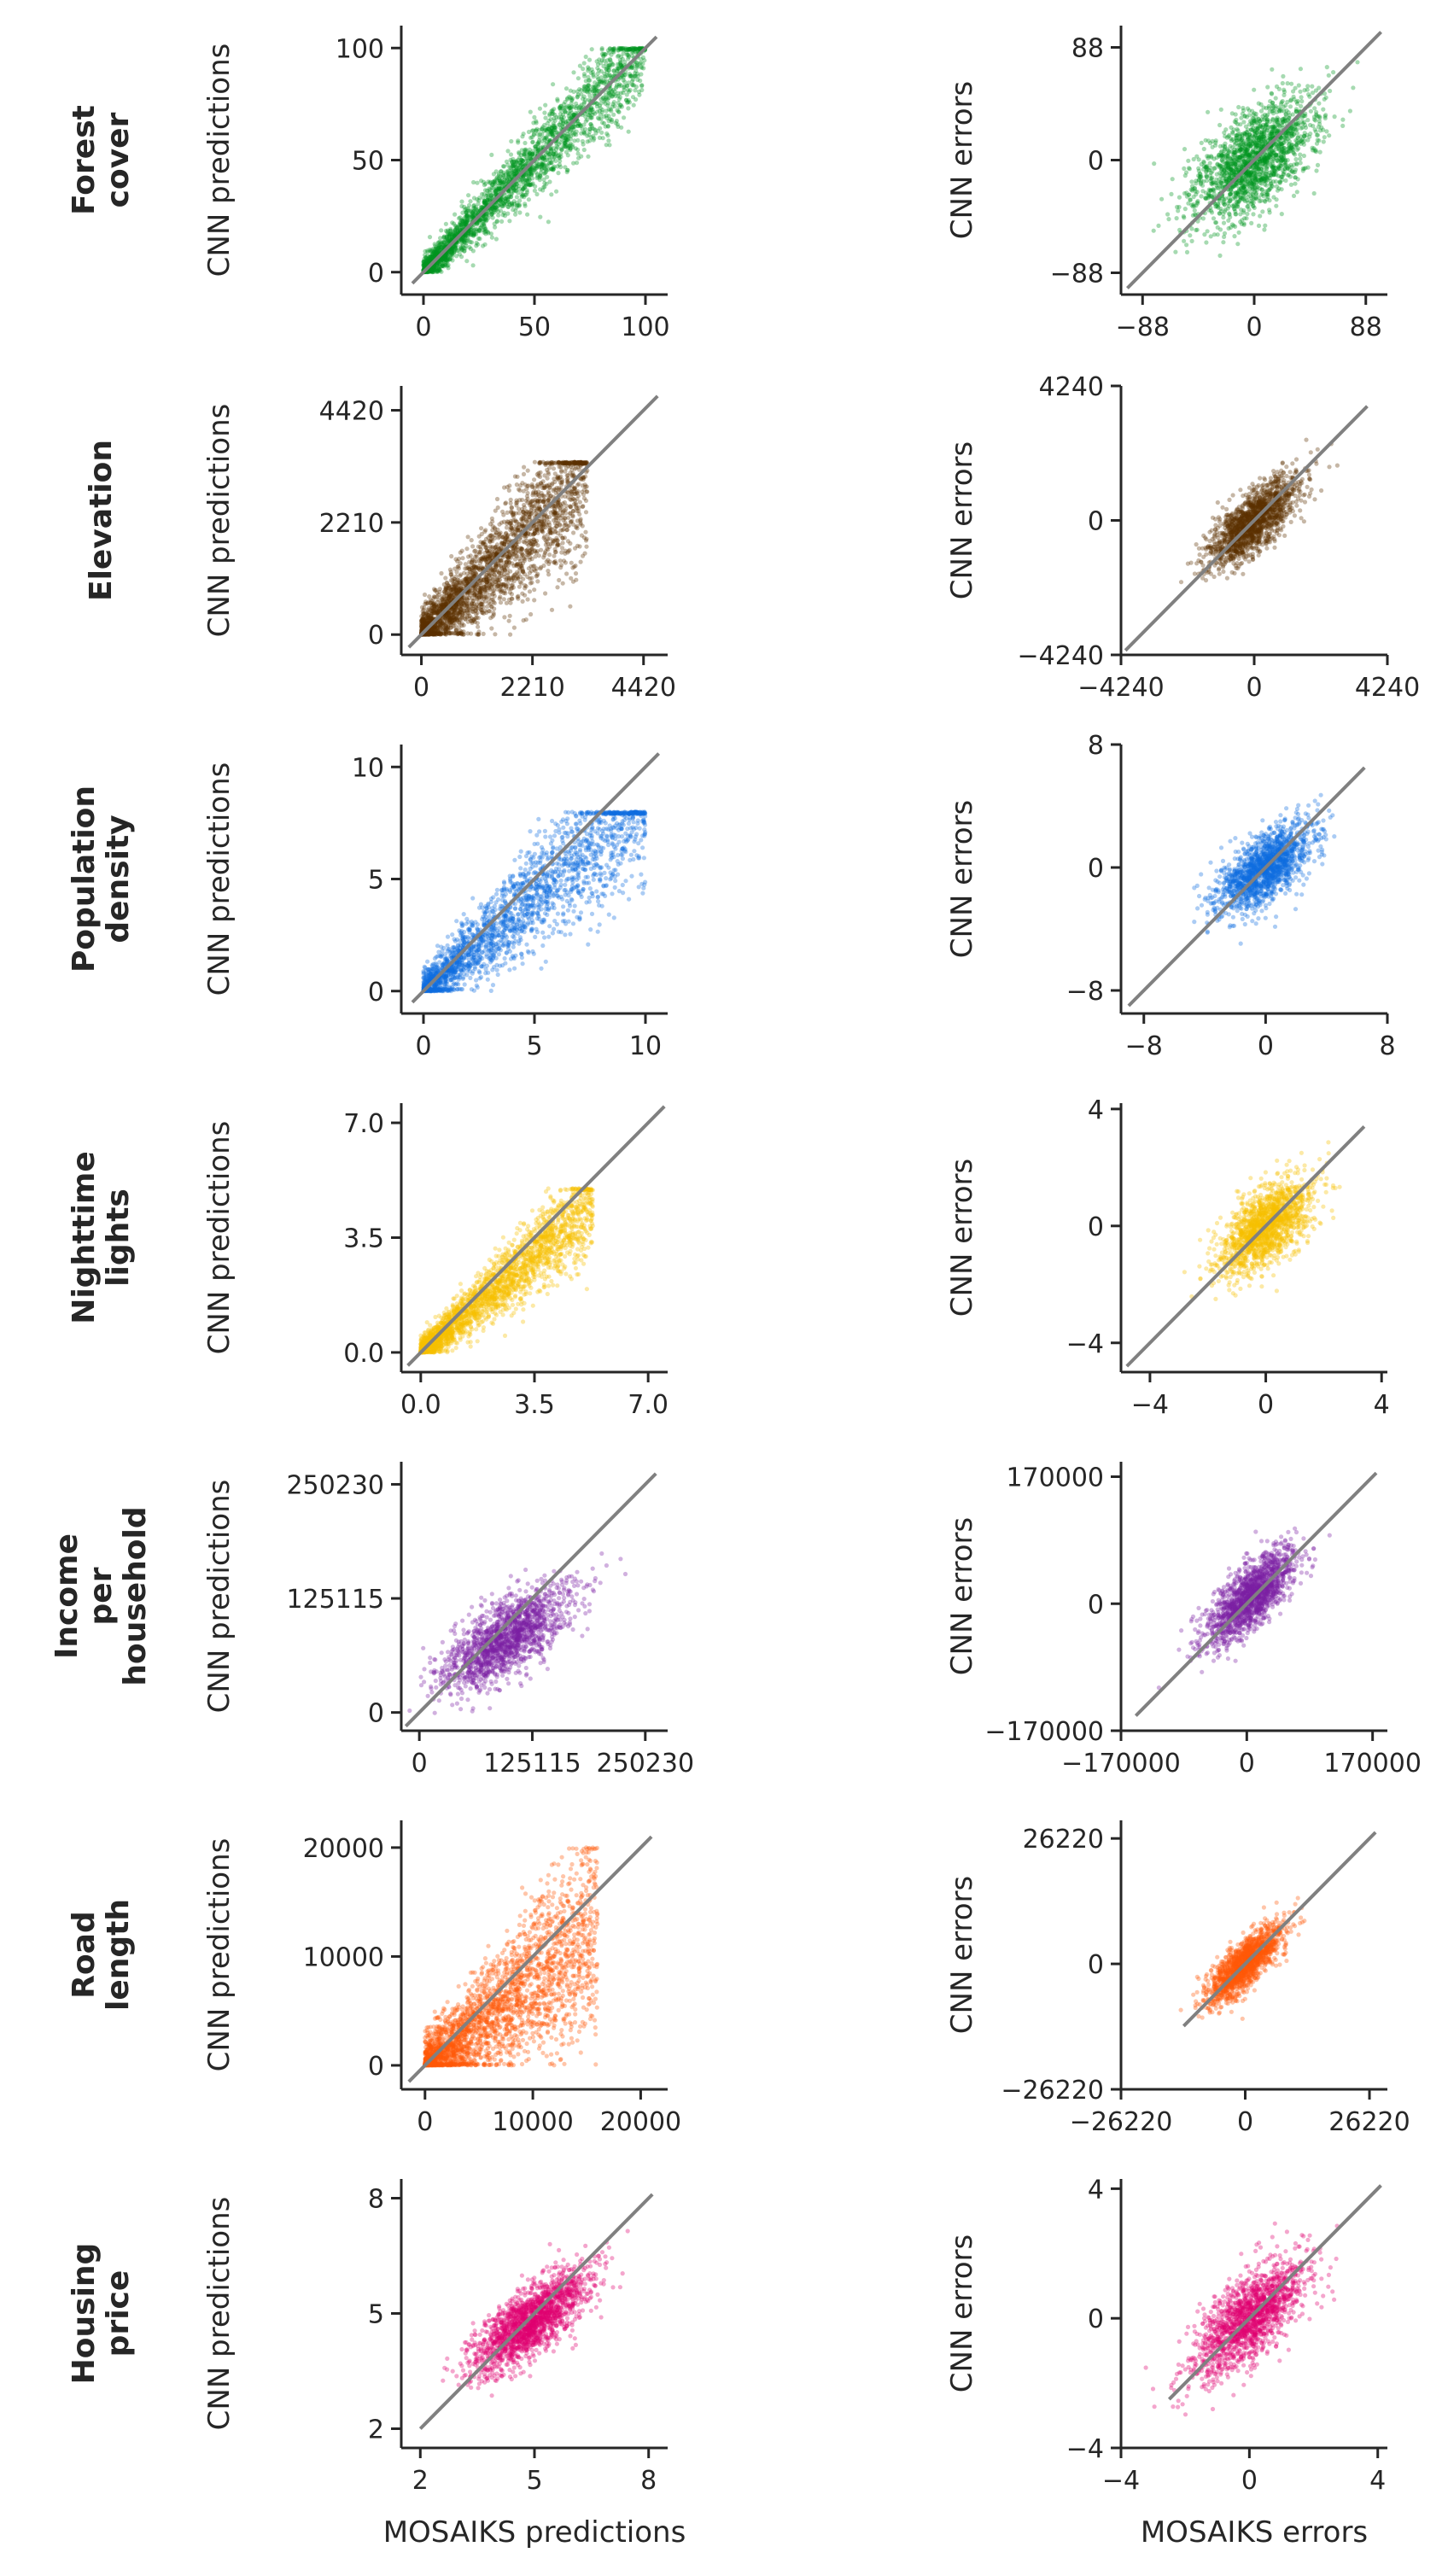  Describe the element at coordinates (376, 274) in the screenshot. I see `y-tick-label: 0` at that location.